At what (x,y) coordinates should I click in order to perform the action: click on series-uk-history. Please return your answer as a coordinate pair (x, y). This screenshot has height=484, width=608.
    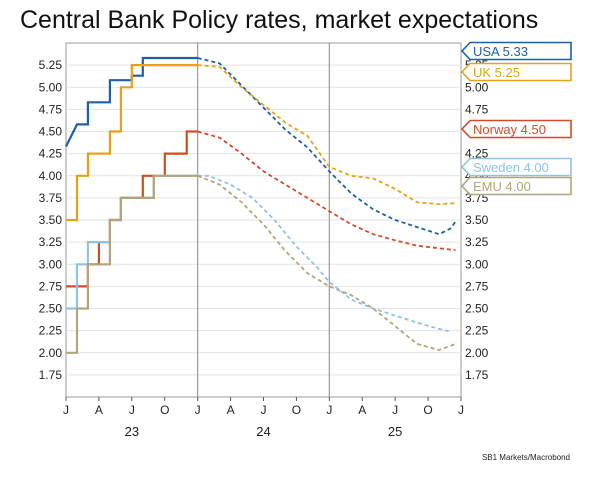
    Looking at the image, I should click on (132, 142).